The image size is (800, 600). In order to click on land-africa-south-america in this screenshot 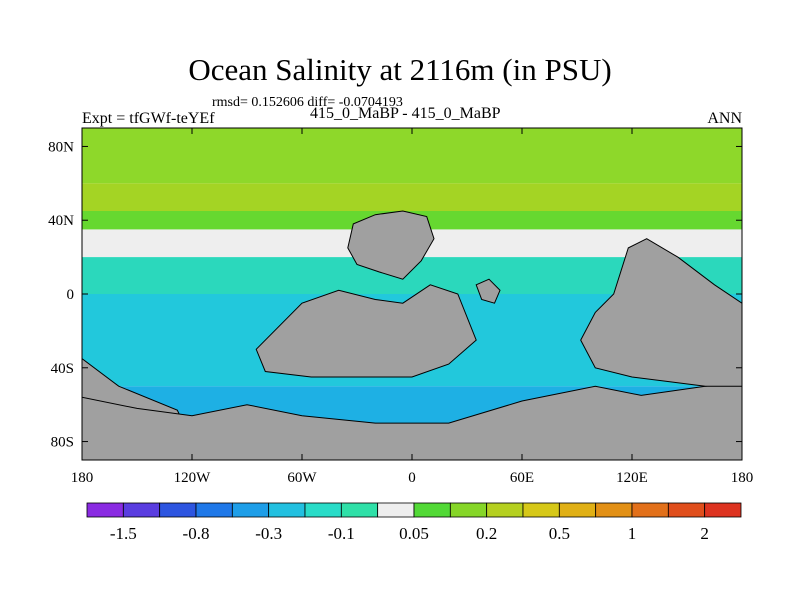, I will do `click(366, 331)`.